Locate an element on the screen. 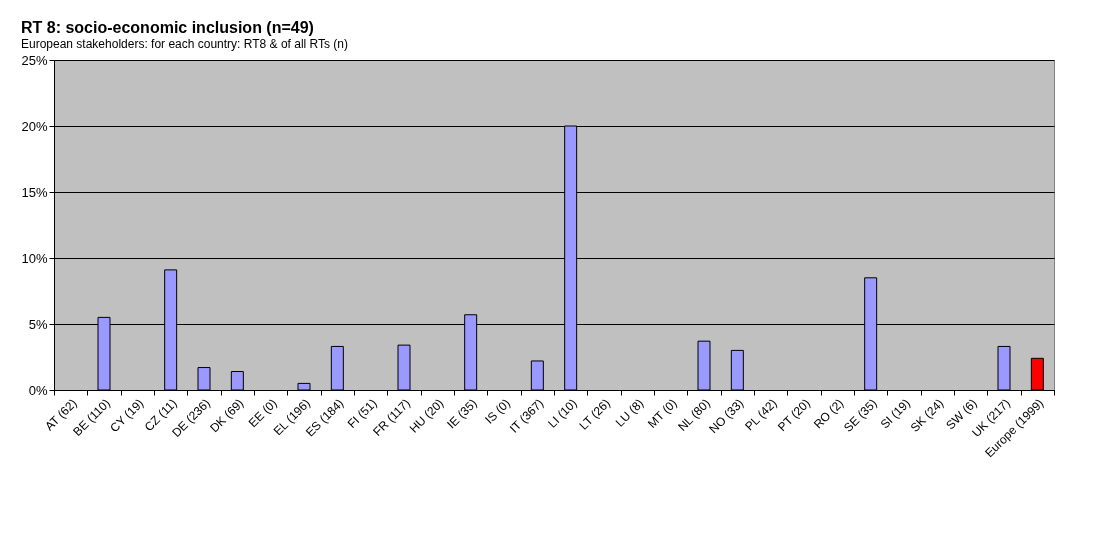 The width and height of the screenshot is (1107, 540). x-tick-label: LI (10) is located at coordinates (562, 413).